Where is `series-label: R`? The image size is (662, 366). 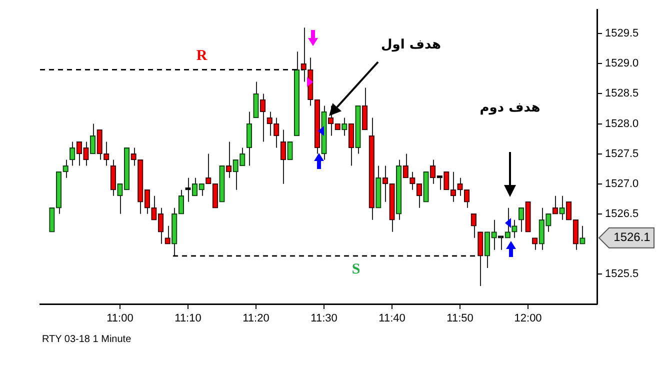 series-label: R is located at coordinates (202, 56).